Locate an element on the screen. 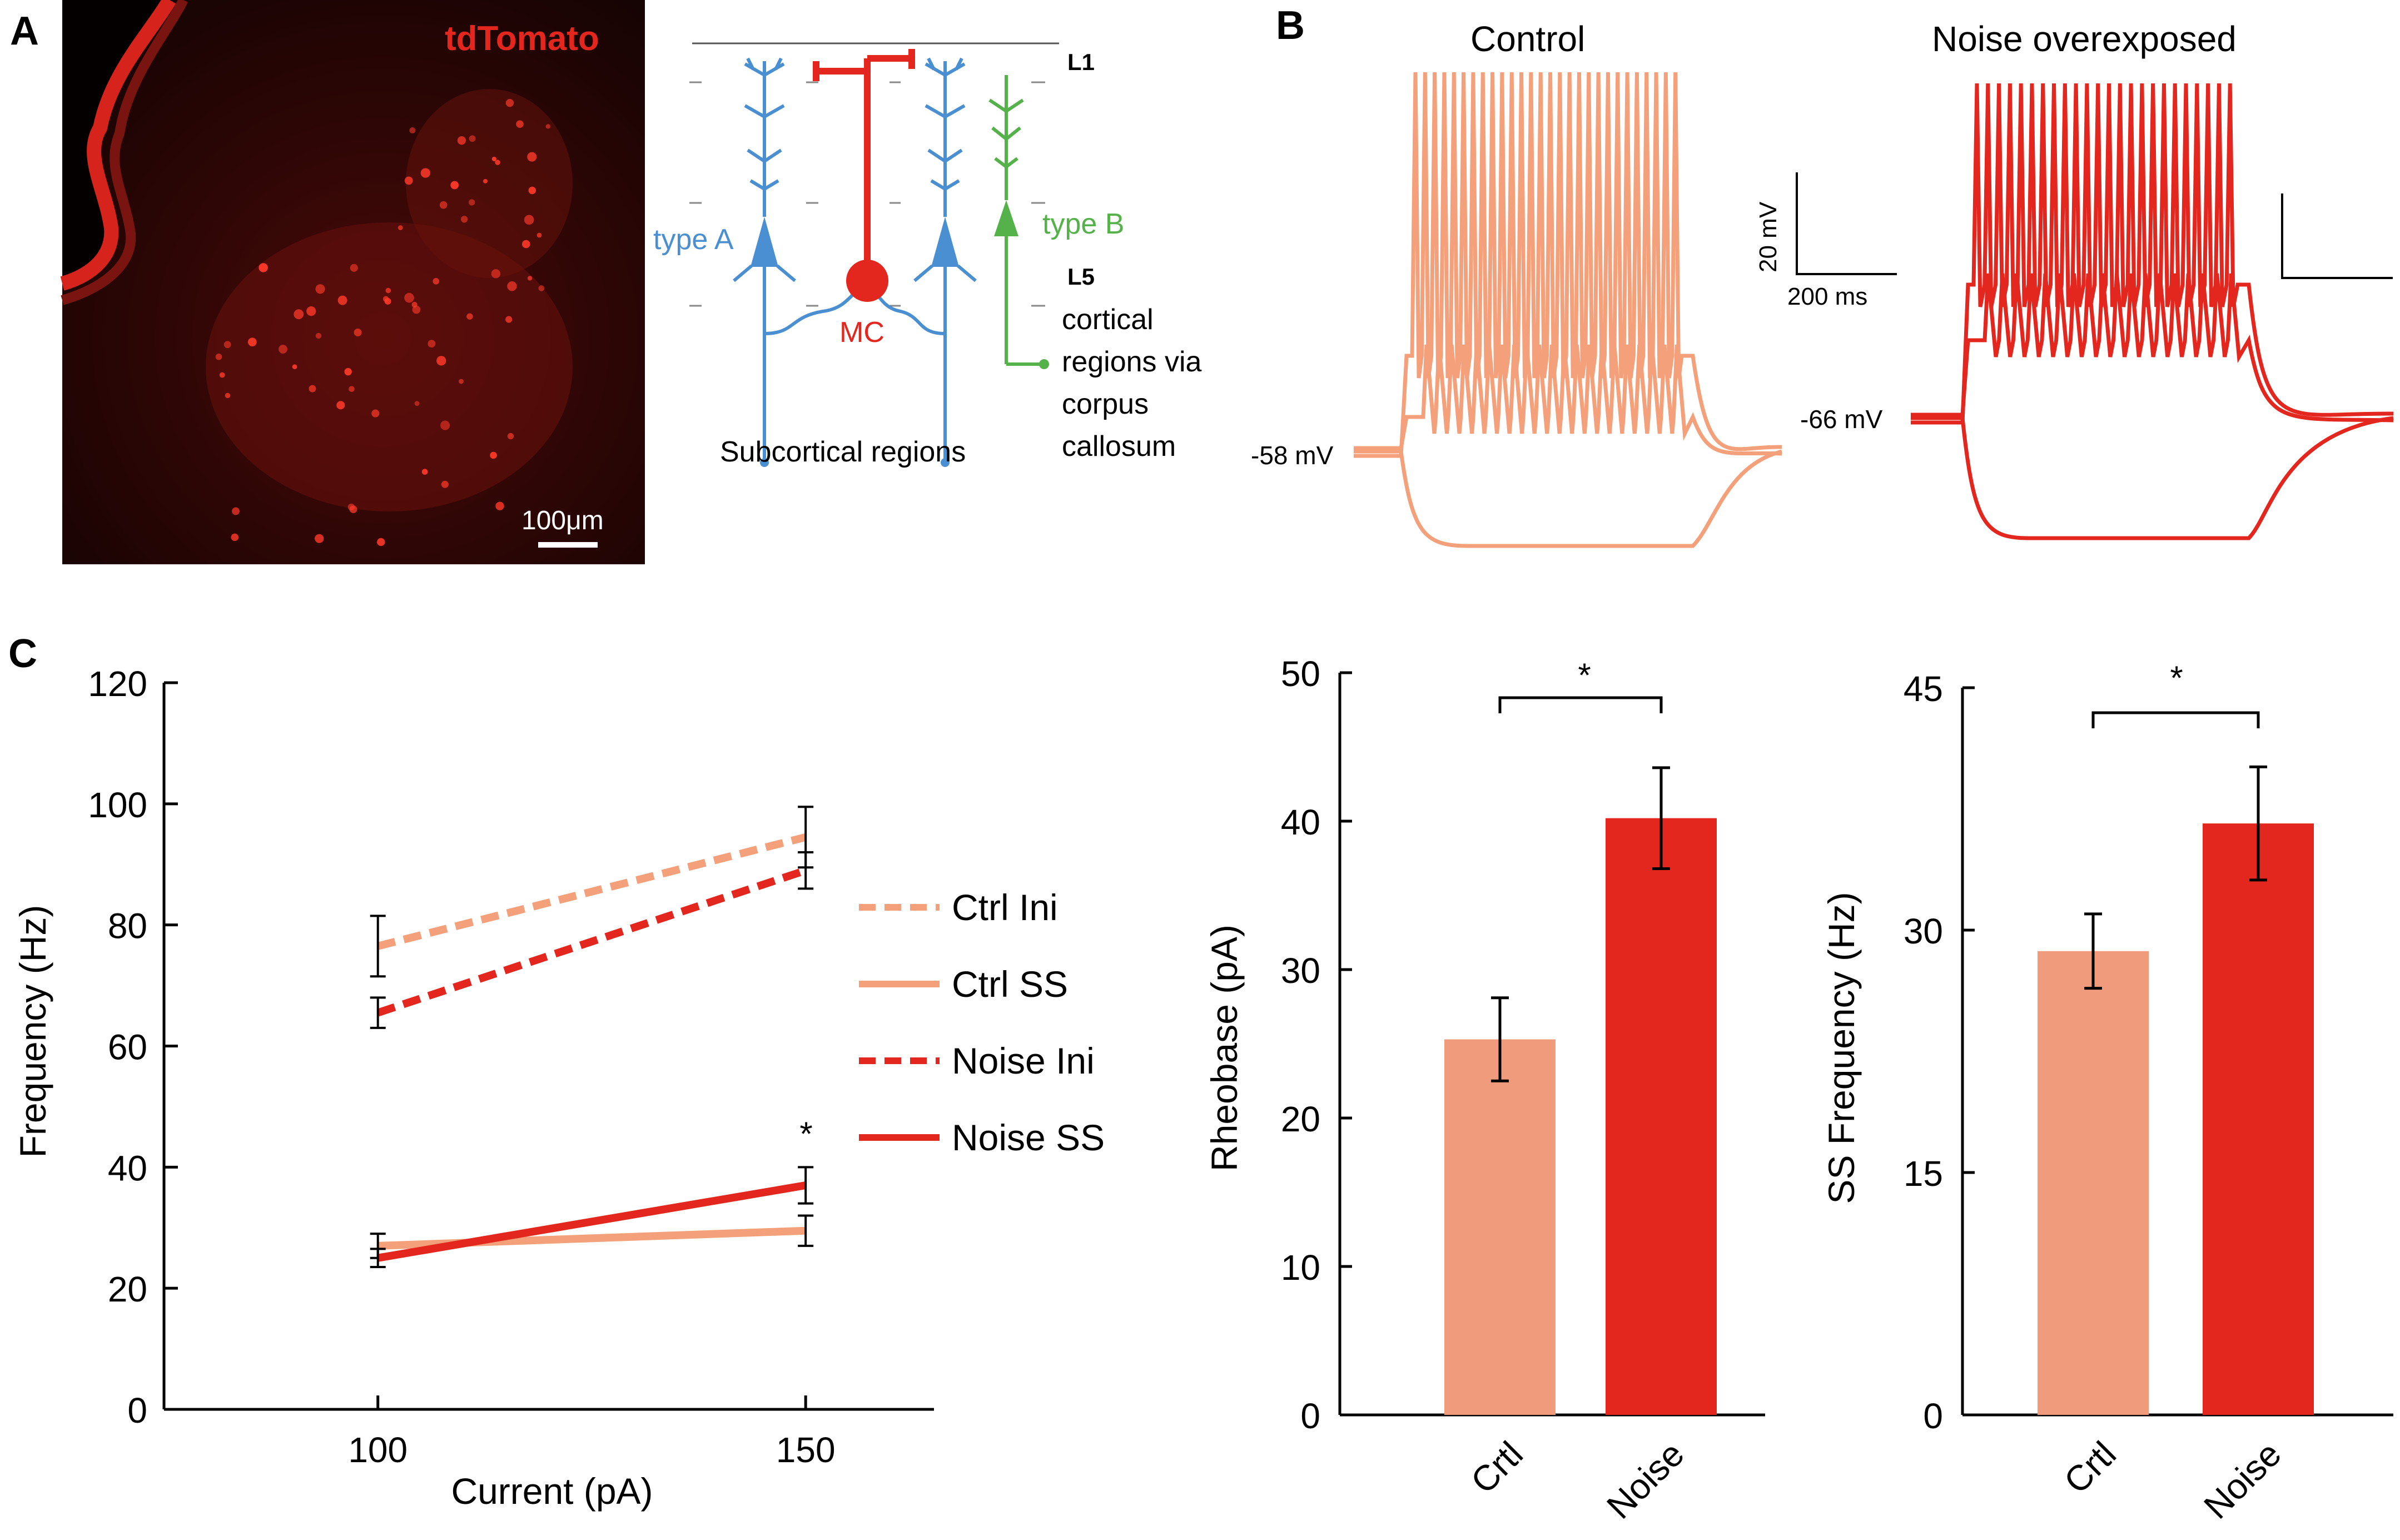 This screenshot has width=2400, height=1540. bar-noise is located at coordinates (1662, 1116).